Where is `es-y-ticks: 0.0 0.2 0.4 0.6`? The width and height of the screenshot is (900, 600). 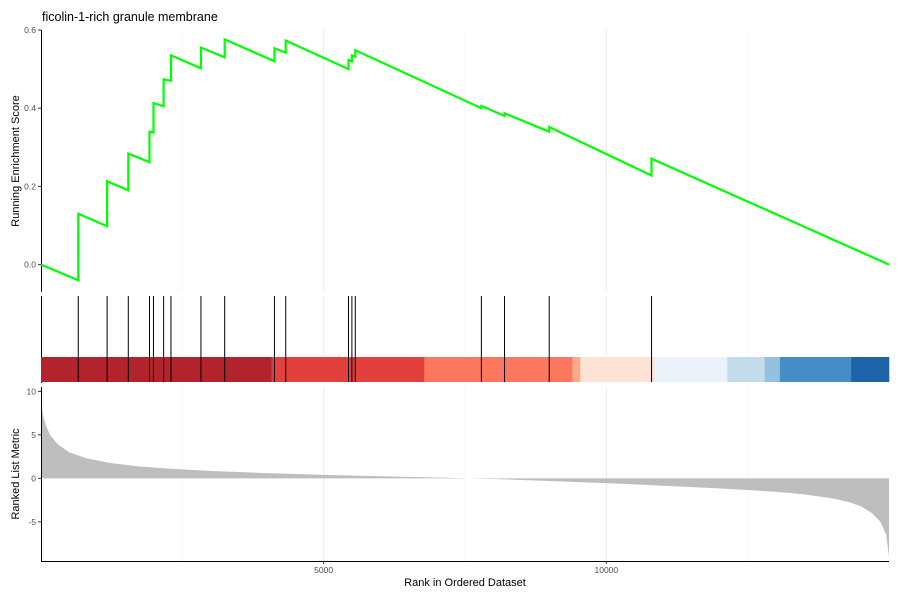 es-y-ticks: 0.0 0.2 0.4 0.6 is located at coordinates (32, 147).